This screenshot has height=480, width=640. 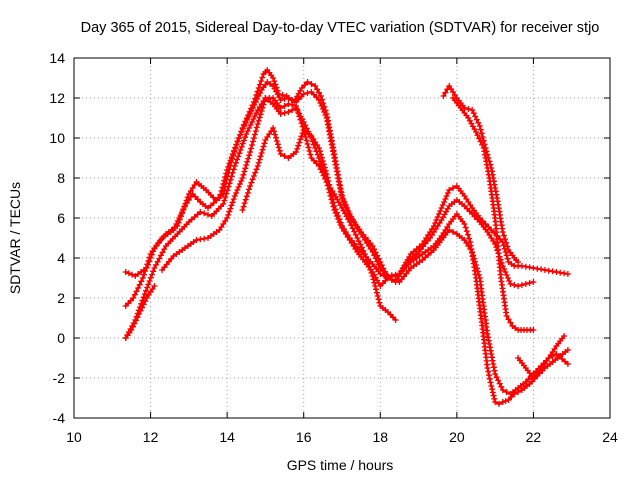 What do you see at coordinates (342, 437) in the screenshot?
I see `x-tick-labels: 10 12 14 16 18 20 22 24` at bounding box center [342, 437].